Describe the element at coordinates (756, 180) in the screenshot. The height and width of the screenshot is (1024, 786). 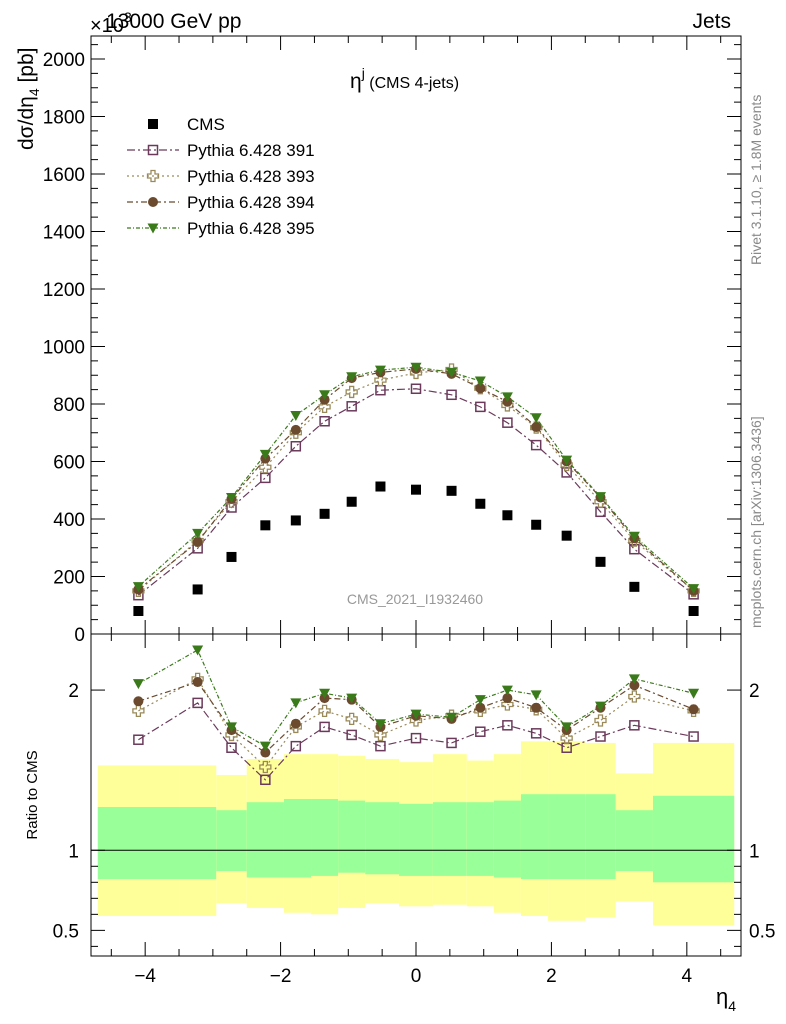
I see `rivet-label: Rivet 3.1.10, ≥ 1.8M events` at that location.